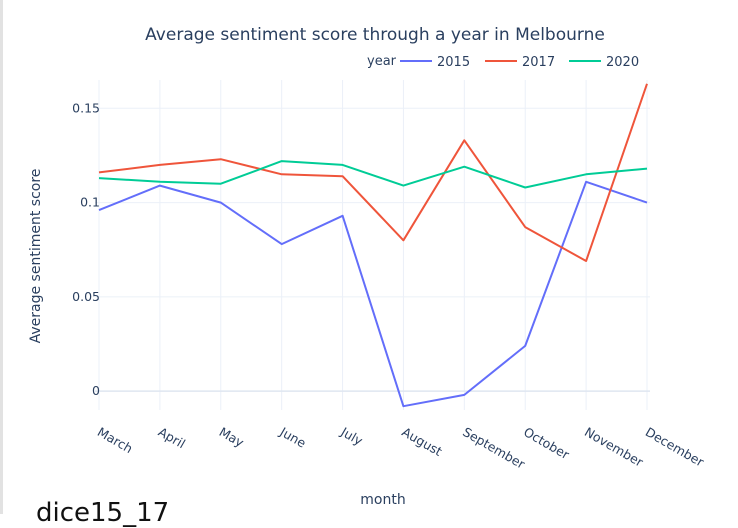  Describe the element at coordinates (352, 436) in the screenshot. I see `x-tick-label: July` at that location.